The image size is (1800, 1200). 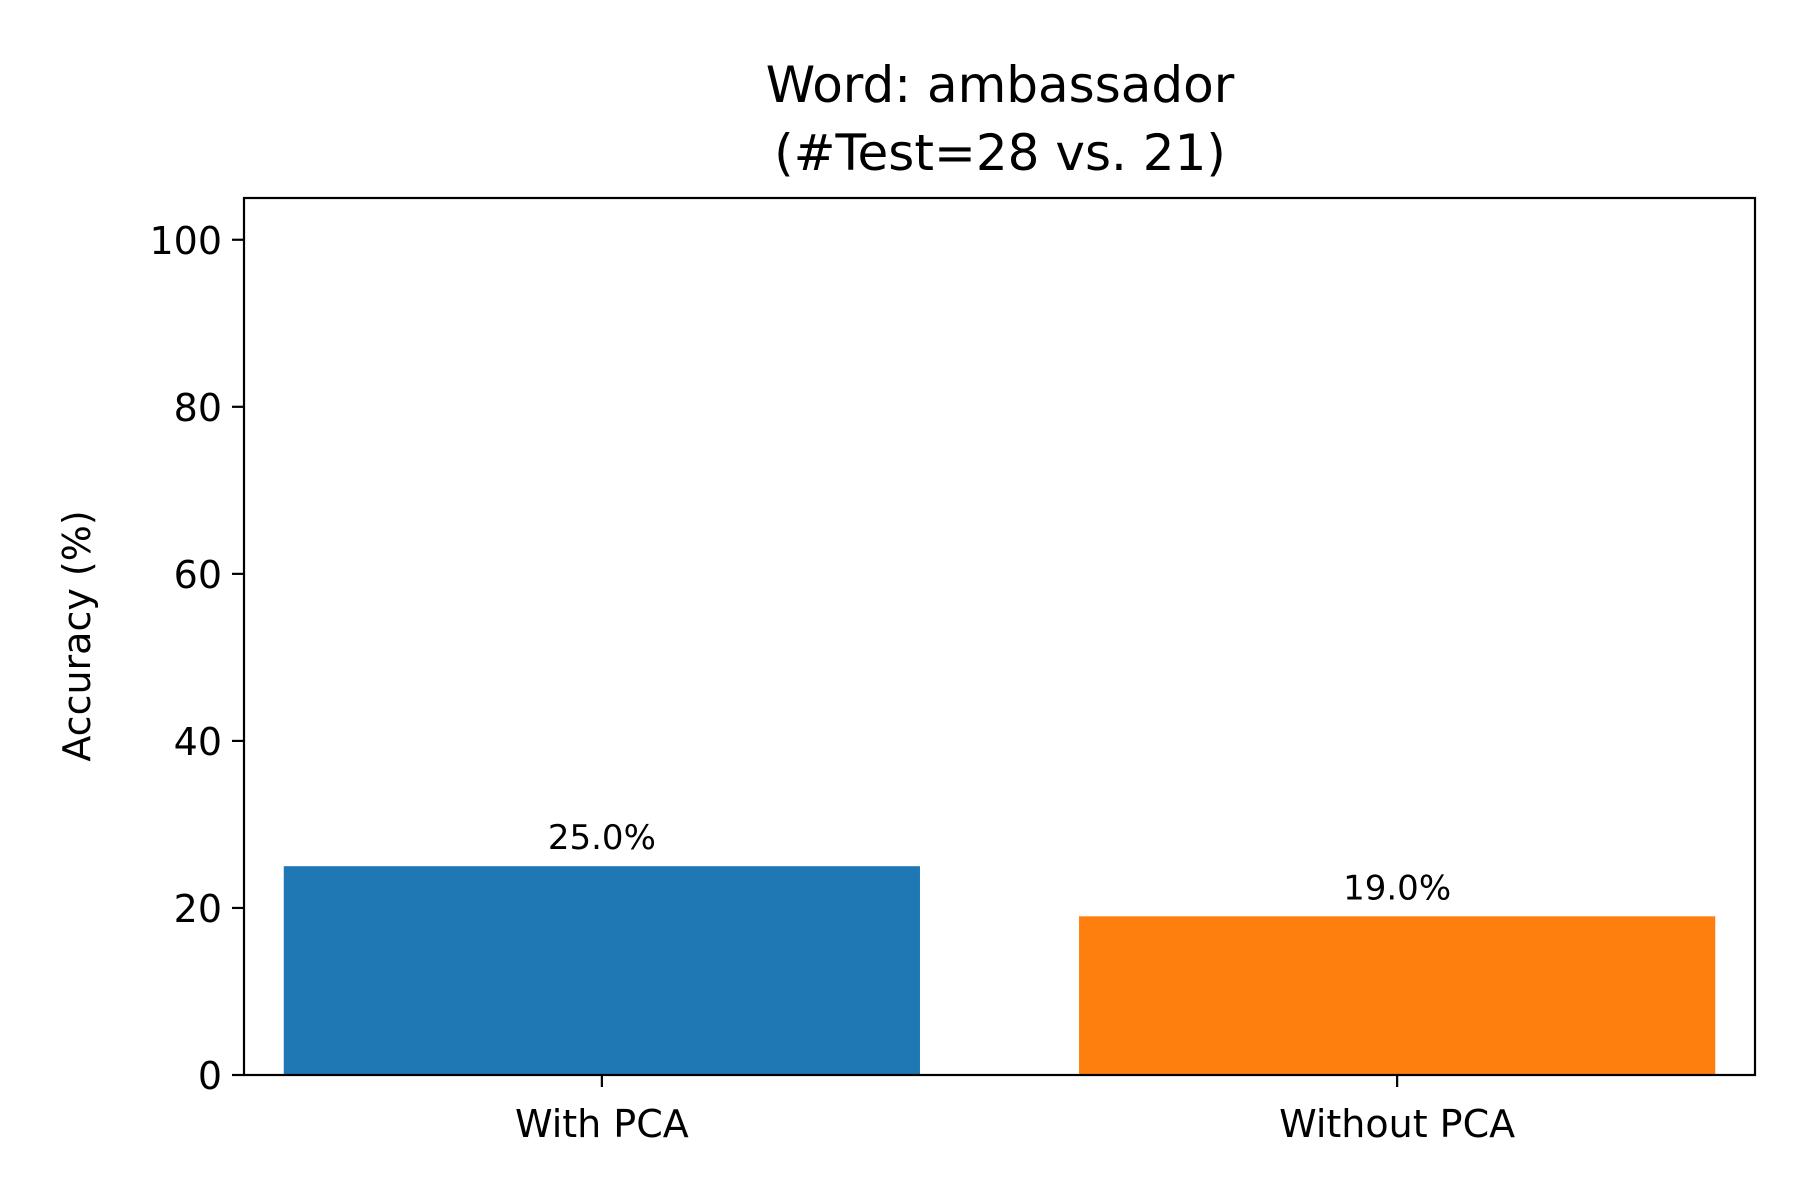 What do you see at coordinates (198, 742) in the screenshot?
I see `y-tick-label-40: 40` at bounding box center [198, 742].